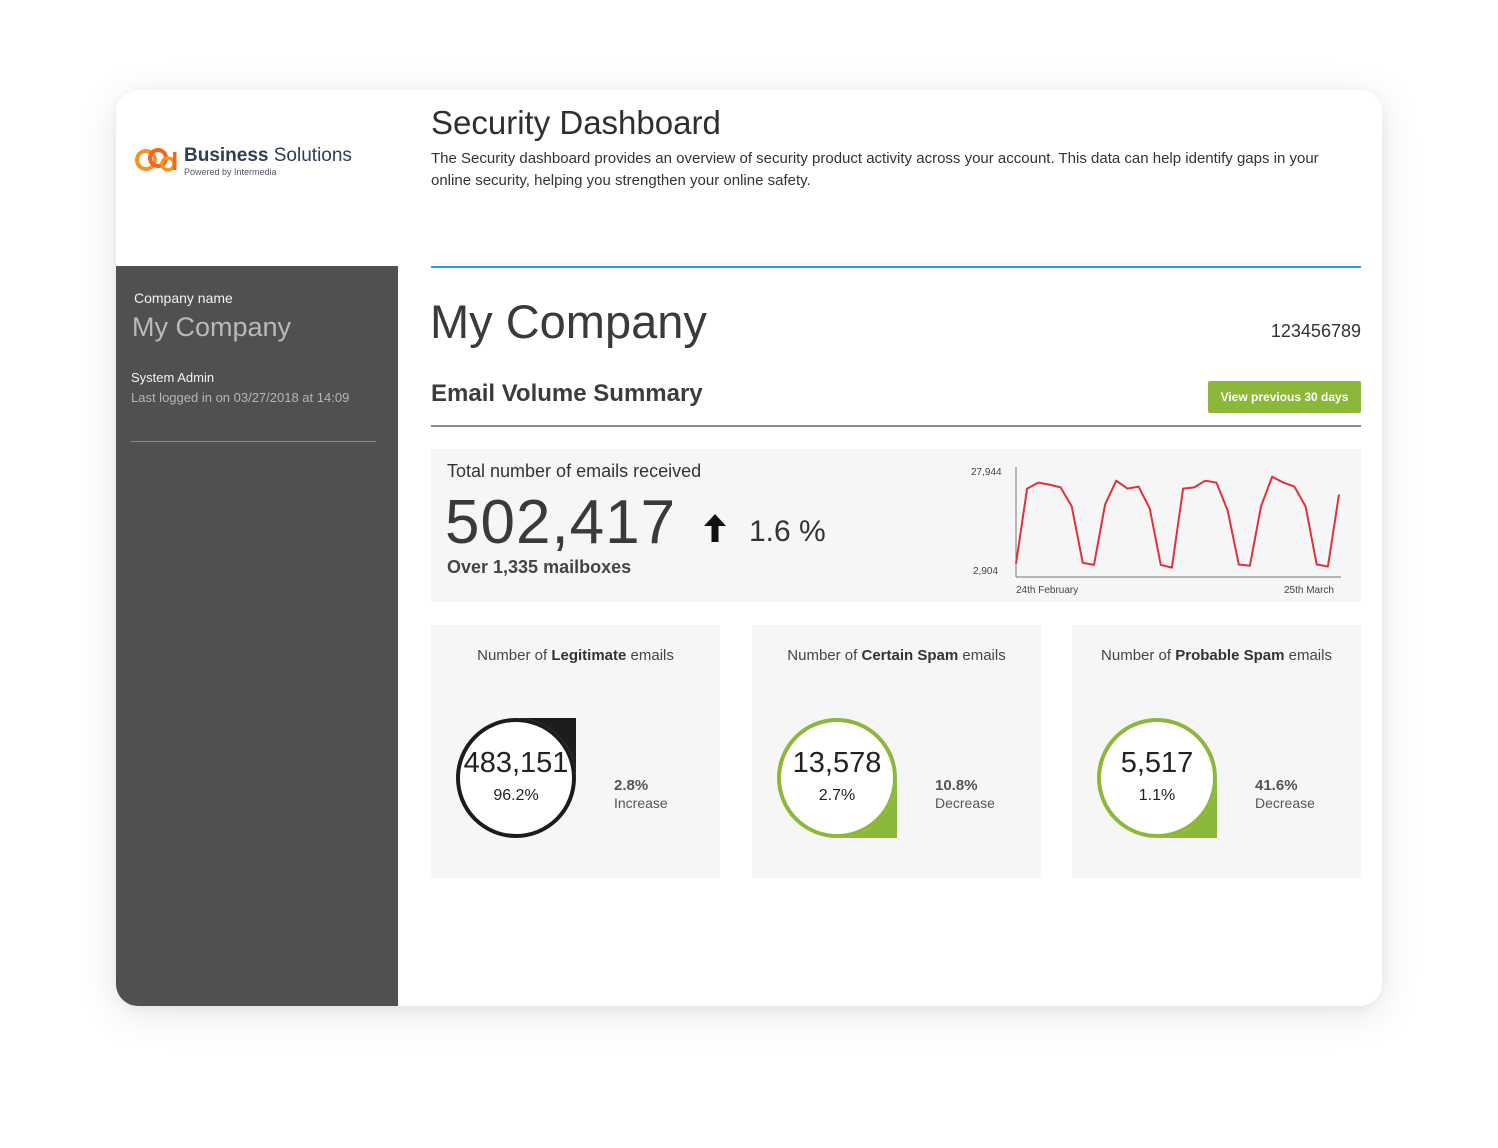 The height and width of the screenshot is (1148, 1498). What do you see at coordinates (896, 267) in the screenshot?
I see `header-divider` at bounding box center [896, 267].